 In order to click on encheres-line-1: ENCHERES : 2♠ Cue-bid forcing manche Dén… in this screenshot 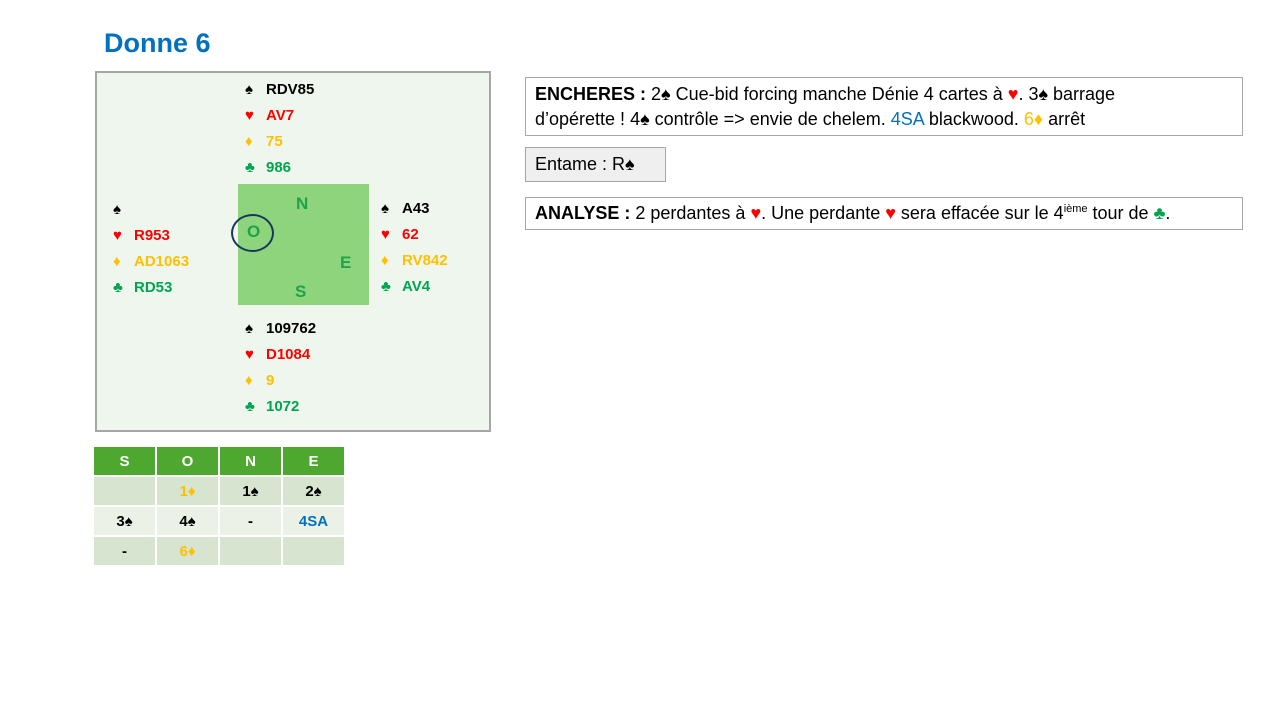, I will do `click(884, 94)`.